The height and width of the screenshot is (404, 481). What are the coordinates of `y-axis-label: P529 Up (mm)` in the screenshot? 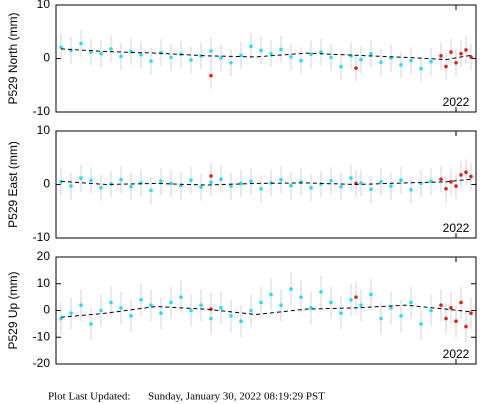 It's located at (13, 310).